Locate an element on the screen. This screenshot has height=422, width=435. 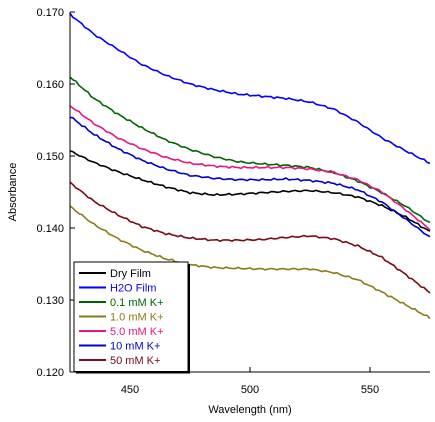
y-axis-title: Absorbance is located at coordinates (13, 192).